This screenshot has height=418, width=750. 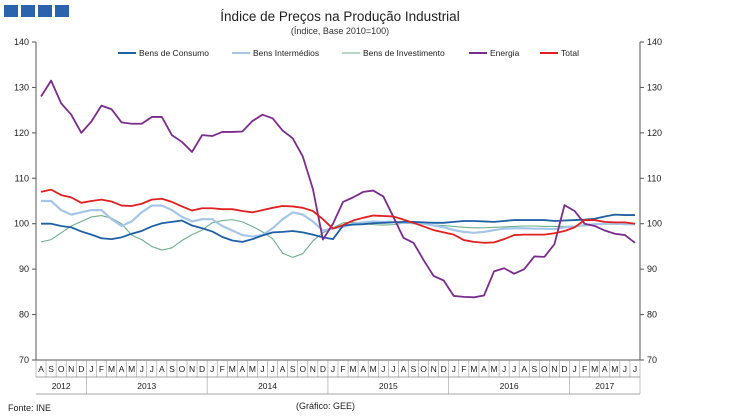 I want to click on y-tick-label-right: 80, so click(x=652, y=315).